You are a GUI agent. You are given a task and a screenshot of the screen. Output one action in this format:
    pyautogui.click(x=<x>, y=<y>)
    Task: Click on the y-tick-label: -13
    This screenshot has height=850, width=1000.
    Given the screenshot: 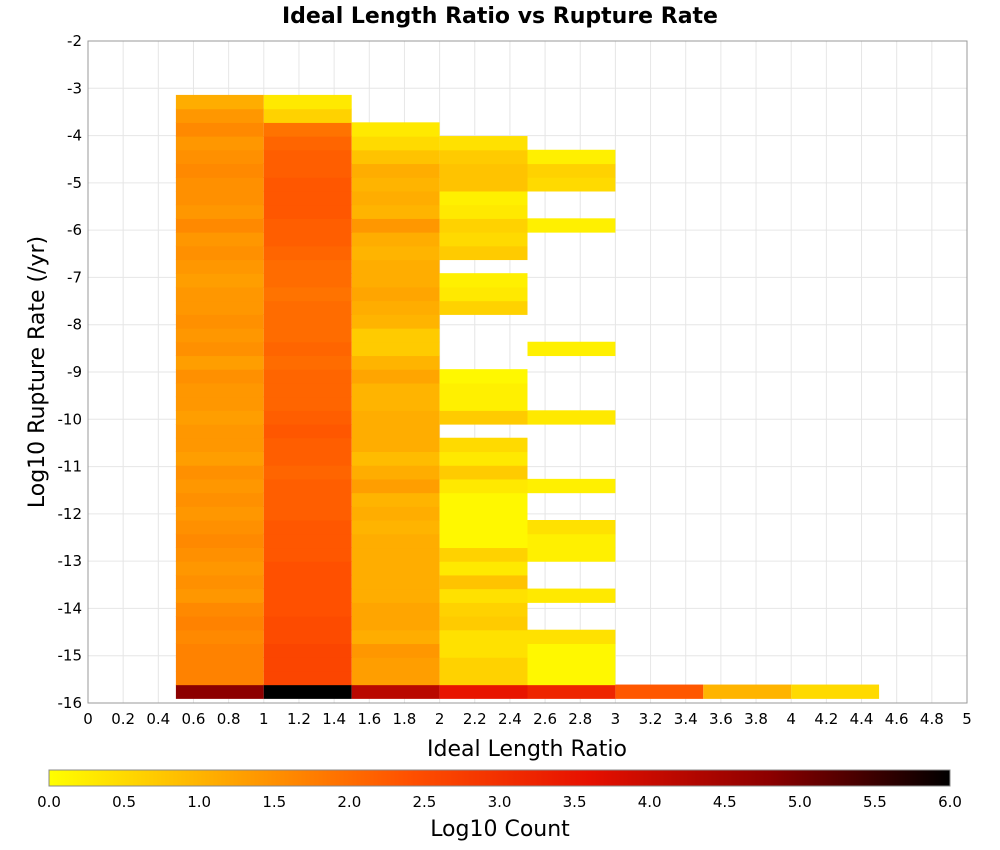 What is the action you would take?
    pyautogui.click(x=70, y=561)
    